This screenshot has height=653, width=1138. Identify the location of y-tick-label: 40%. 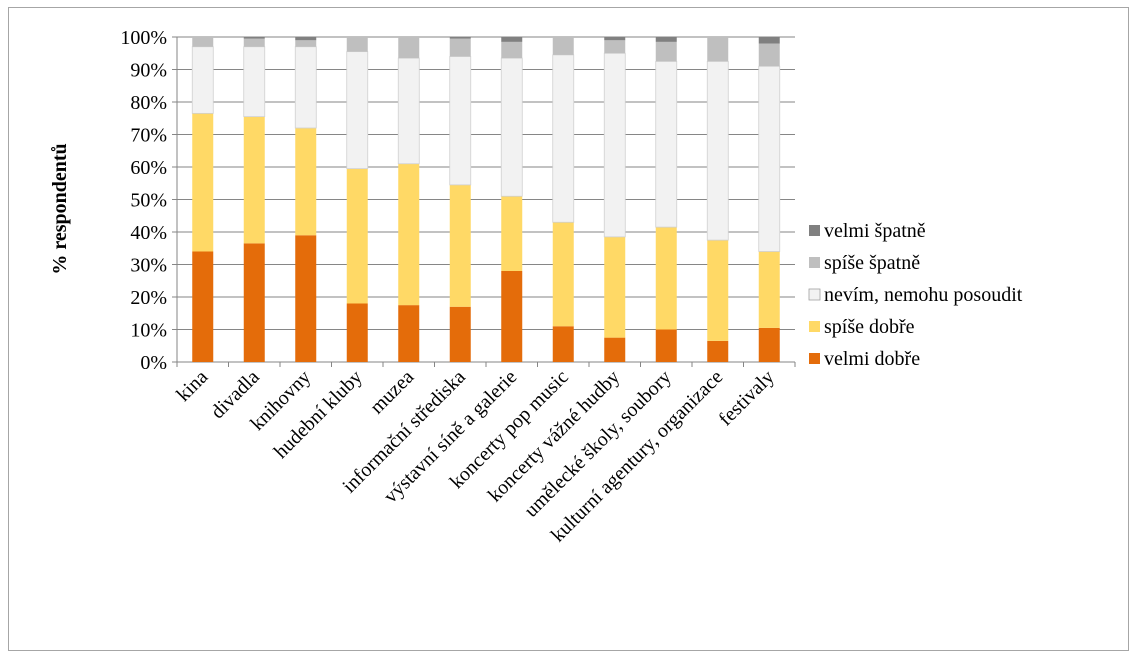
(148, 233).